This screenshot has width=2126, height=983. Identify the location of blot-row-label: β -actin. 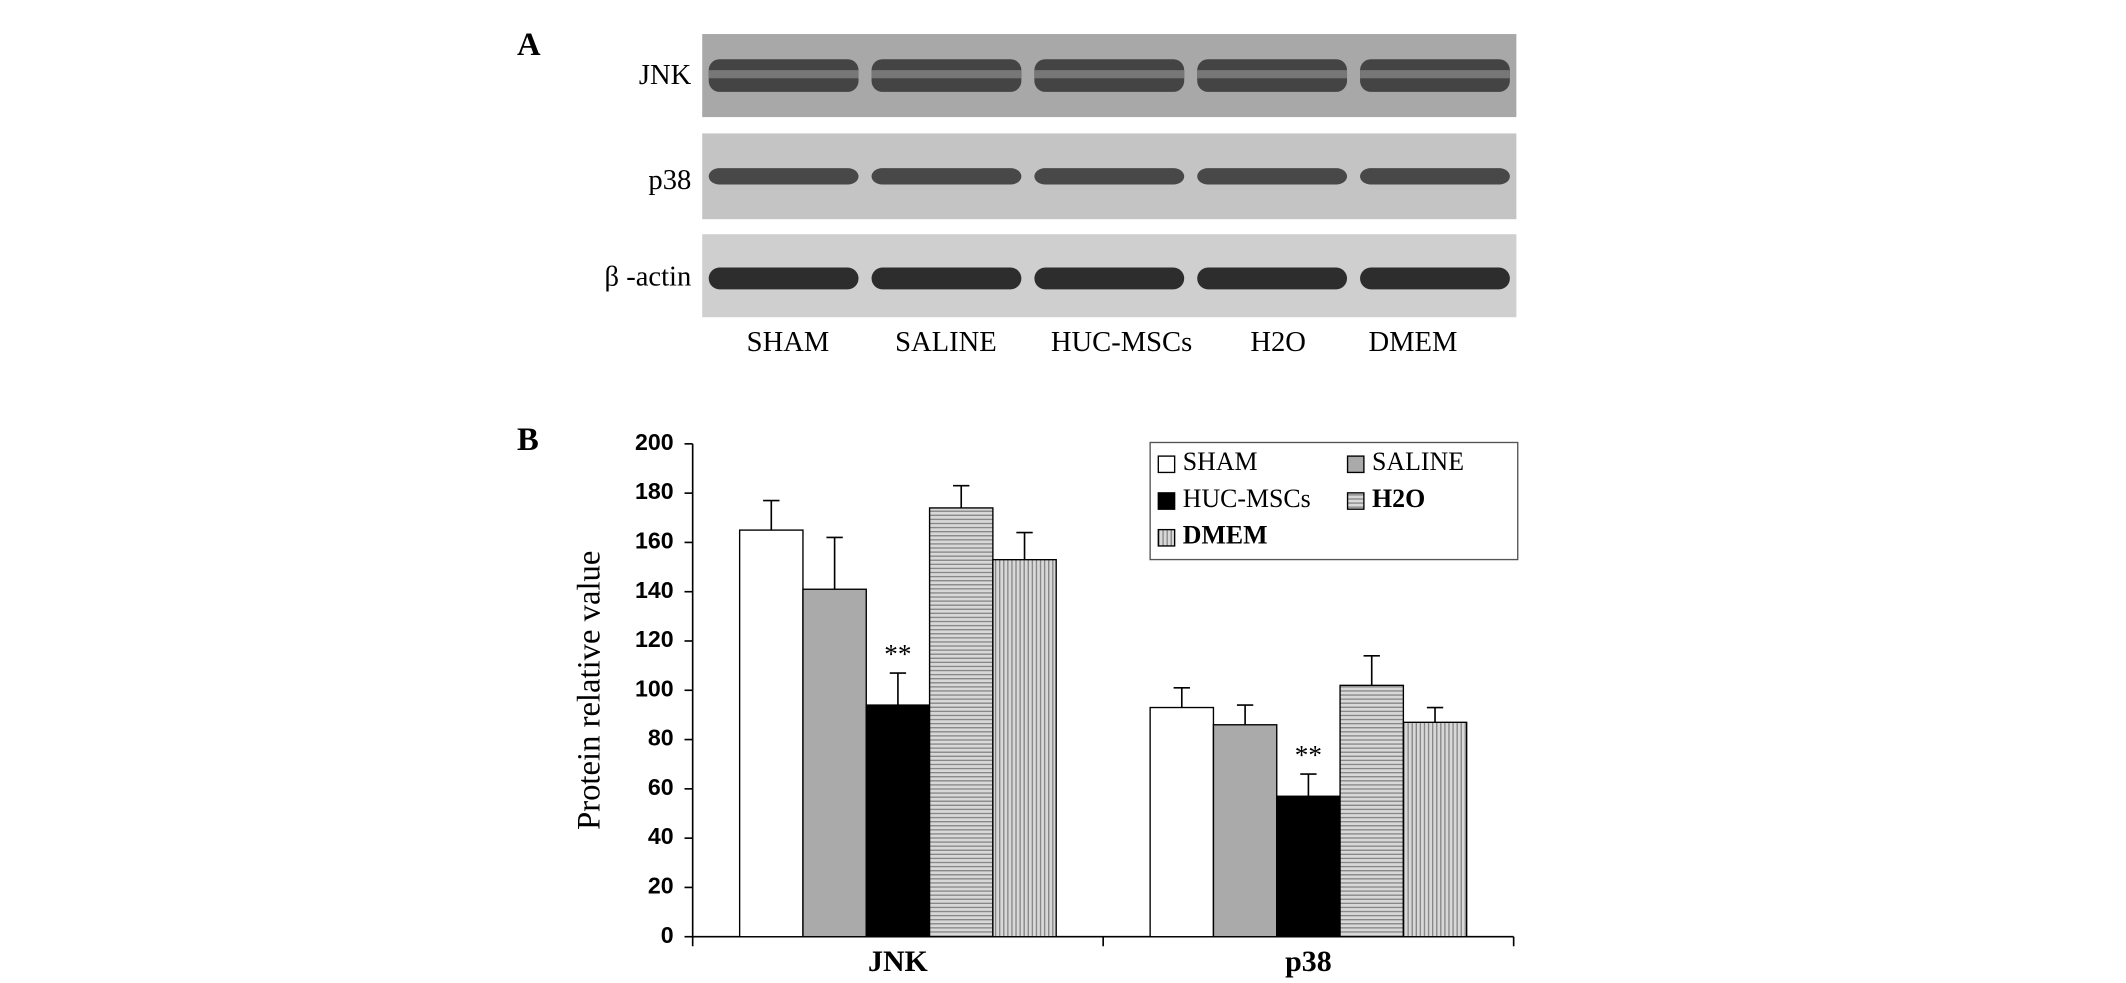
(648, 277).